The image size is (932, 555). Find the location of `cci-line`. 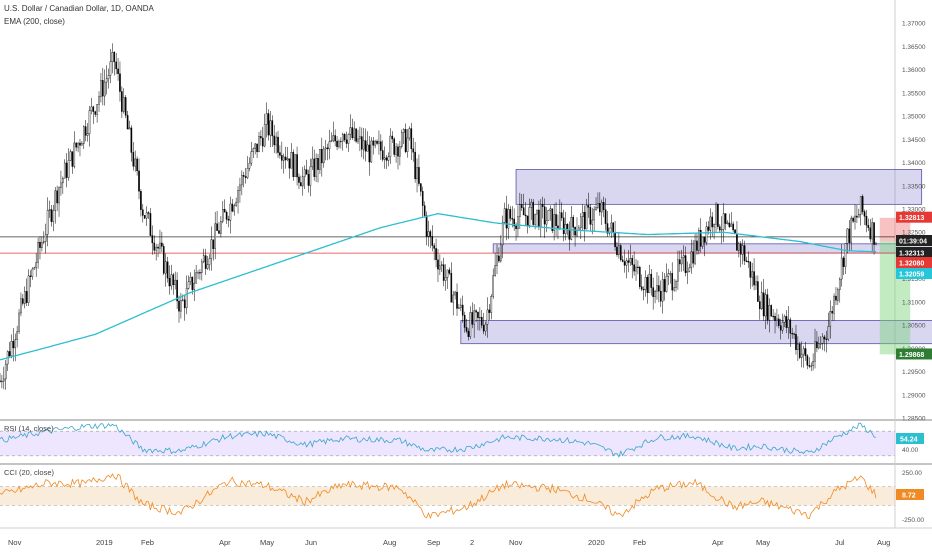

cci-line is located at coordinates (438, 496).